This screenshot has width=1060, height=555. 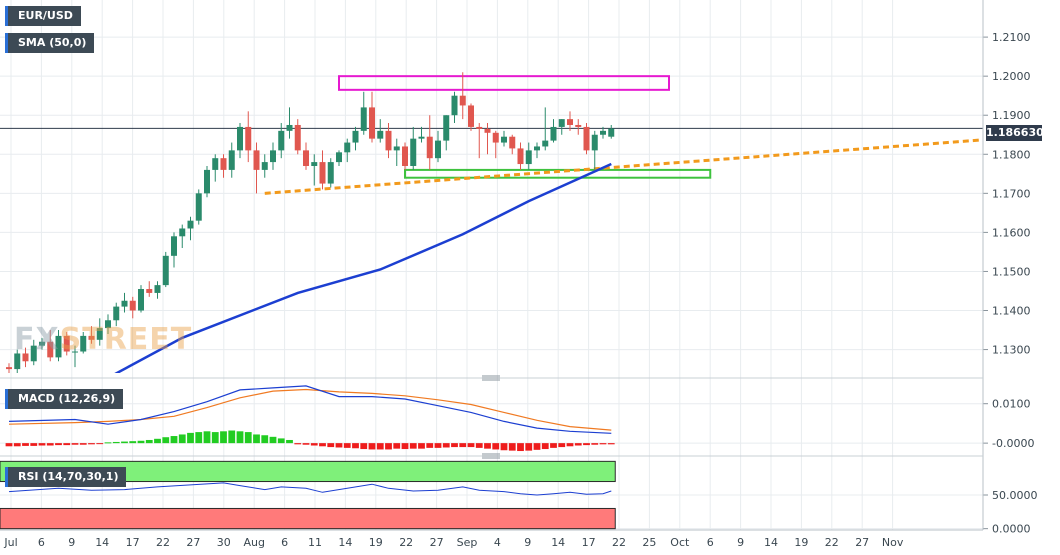 What do you see at coordinates (253, 542) in the screenshot?
I see `x-tick-label: Aug` at bounding box center [253, 542].